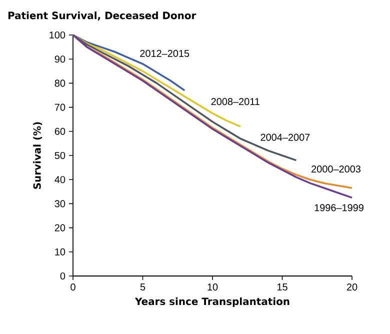 This screenshot has width=390, height=334. What do you see at coordinates (60, 252) in the screenshot?
I see `y-tick-label: 10` at bounding box center [60, 252].